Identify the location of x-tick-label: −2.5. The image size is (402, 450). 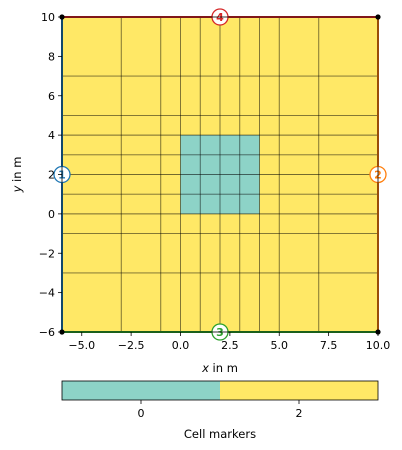
(131, 345).